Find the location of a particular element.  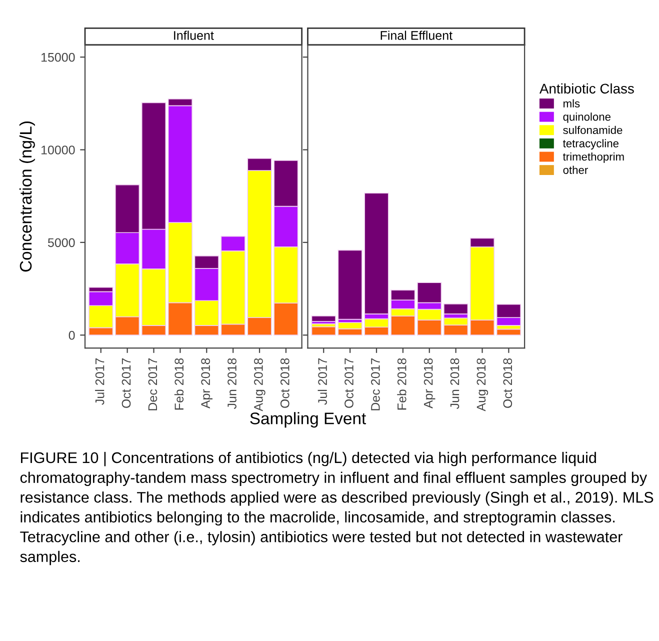

y-axis-title: Concentration (ng/L) is located at coordinates (27, 197).